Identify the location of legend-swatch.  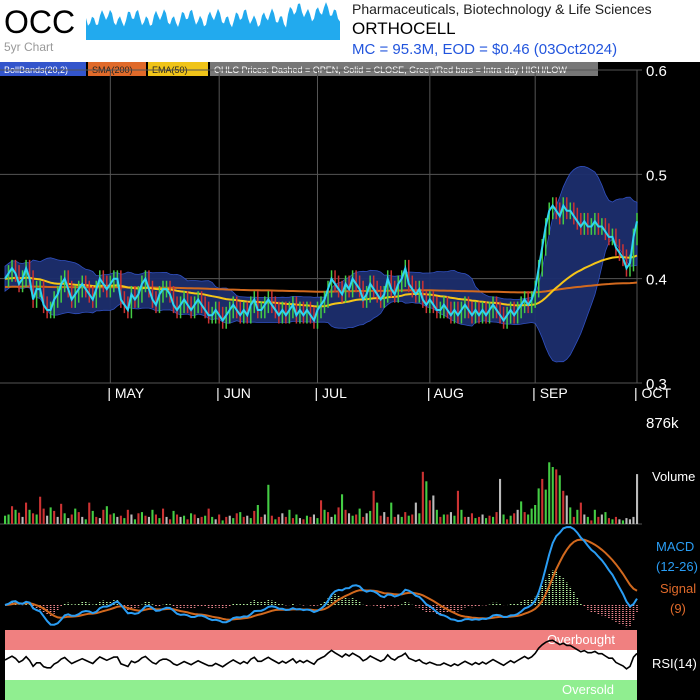
(404, 69).